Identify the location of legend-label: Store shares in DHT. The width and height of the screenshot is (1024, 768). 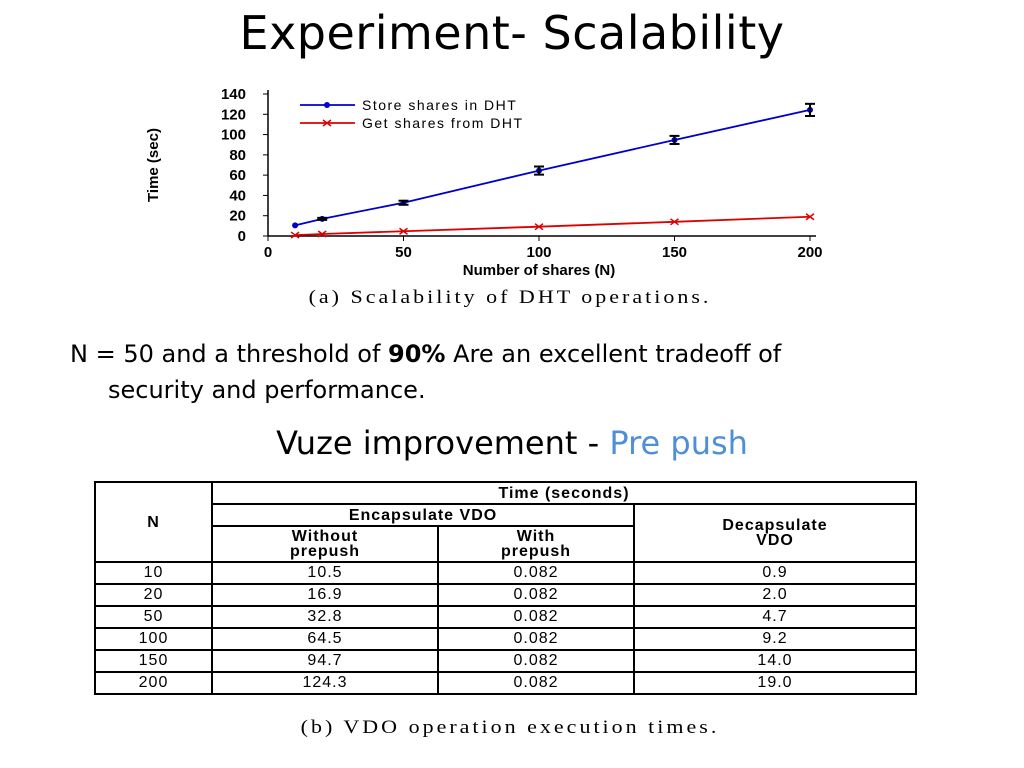
(439, 105).